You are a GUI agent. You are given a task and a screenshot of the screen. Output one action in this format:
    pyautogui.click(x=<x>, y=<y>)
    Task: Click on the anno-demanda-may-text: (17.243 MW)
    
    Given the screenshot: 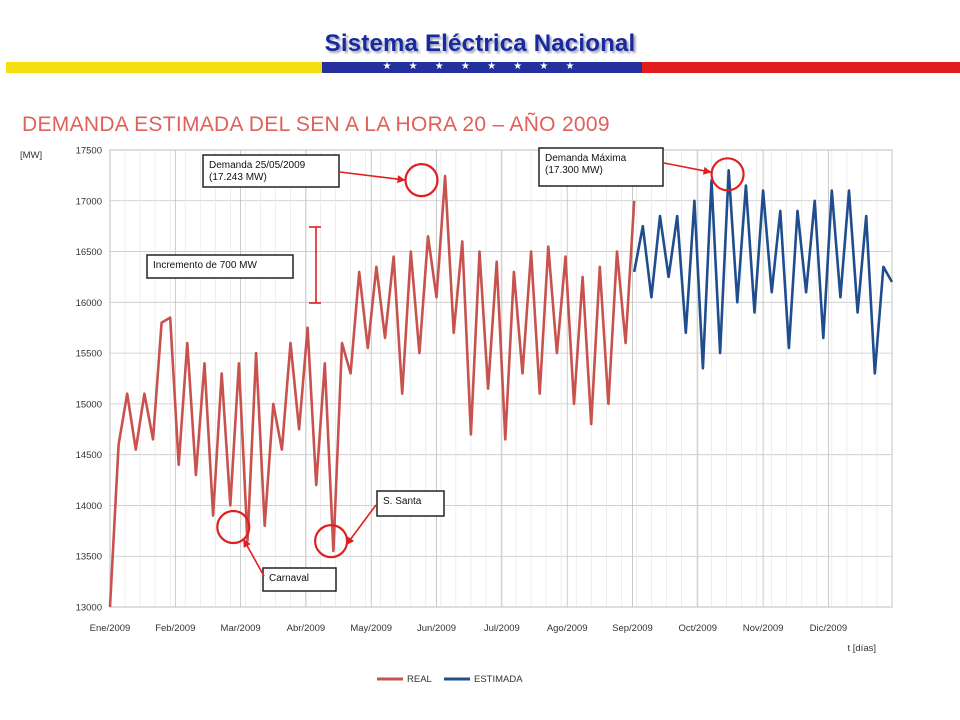 What is the action you would take?
    pyautogui.click(x=238, y=177)
    